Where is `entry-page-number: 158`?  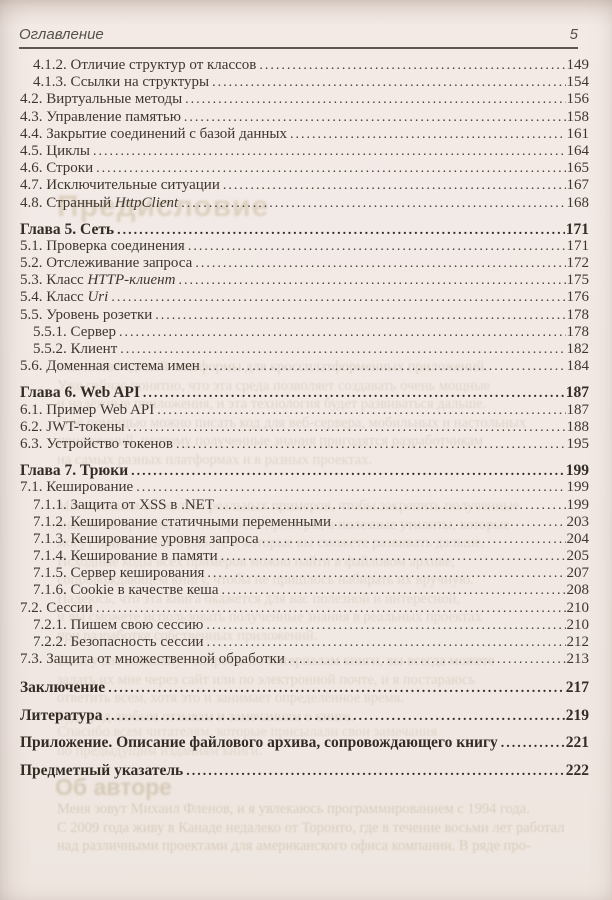
entry-page-number: 158 is located at coordinates (578, 116).